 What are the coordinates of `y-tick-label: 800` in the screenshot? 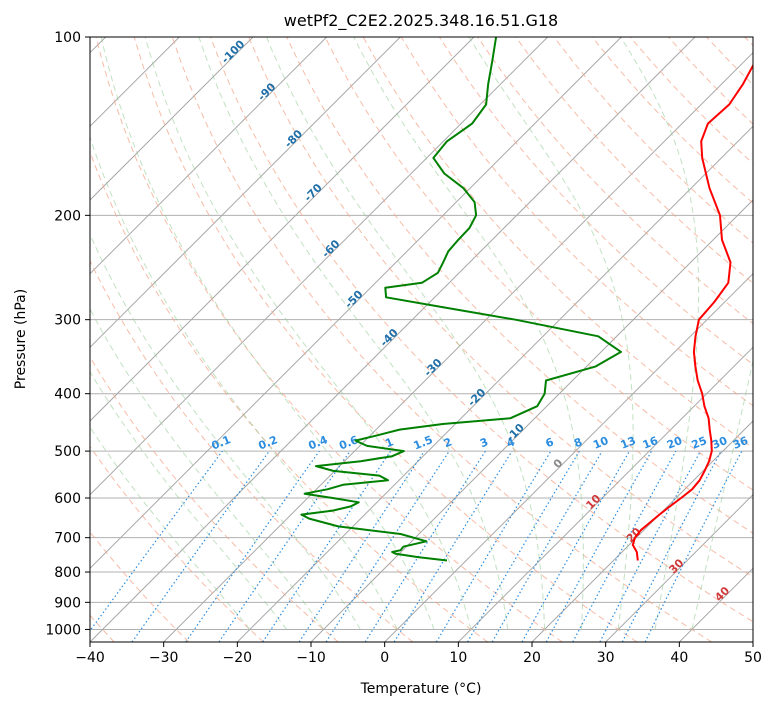 It's located at (67, 573).